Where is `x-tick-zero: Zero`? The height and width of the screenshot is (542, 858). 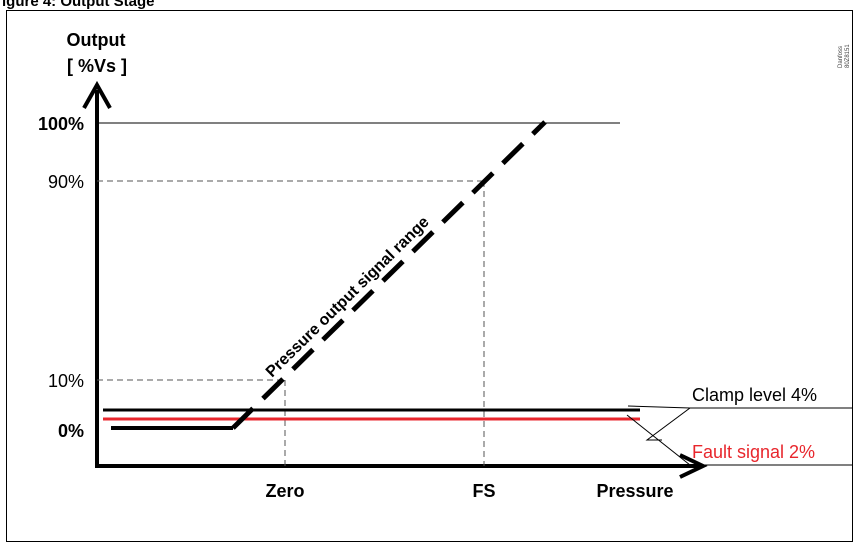
x-tick-zero: Zero is located at coordinates (284, 491).